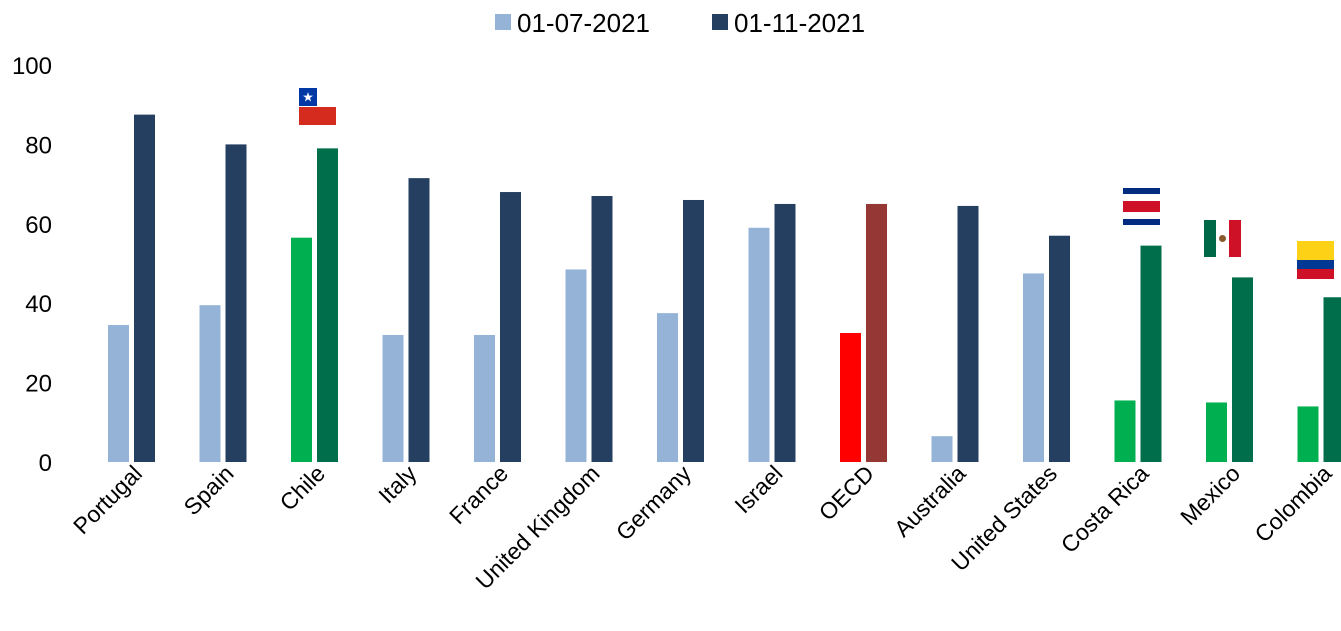 The width and height of the screenshot is (1341, 631). Describe the element at coordinates (846, 492) in the screenshot. I see `x-tick-label: OECD` at that location.